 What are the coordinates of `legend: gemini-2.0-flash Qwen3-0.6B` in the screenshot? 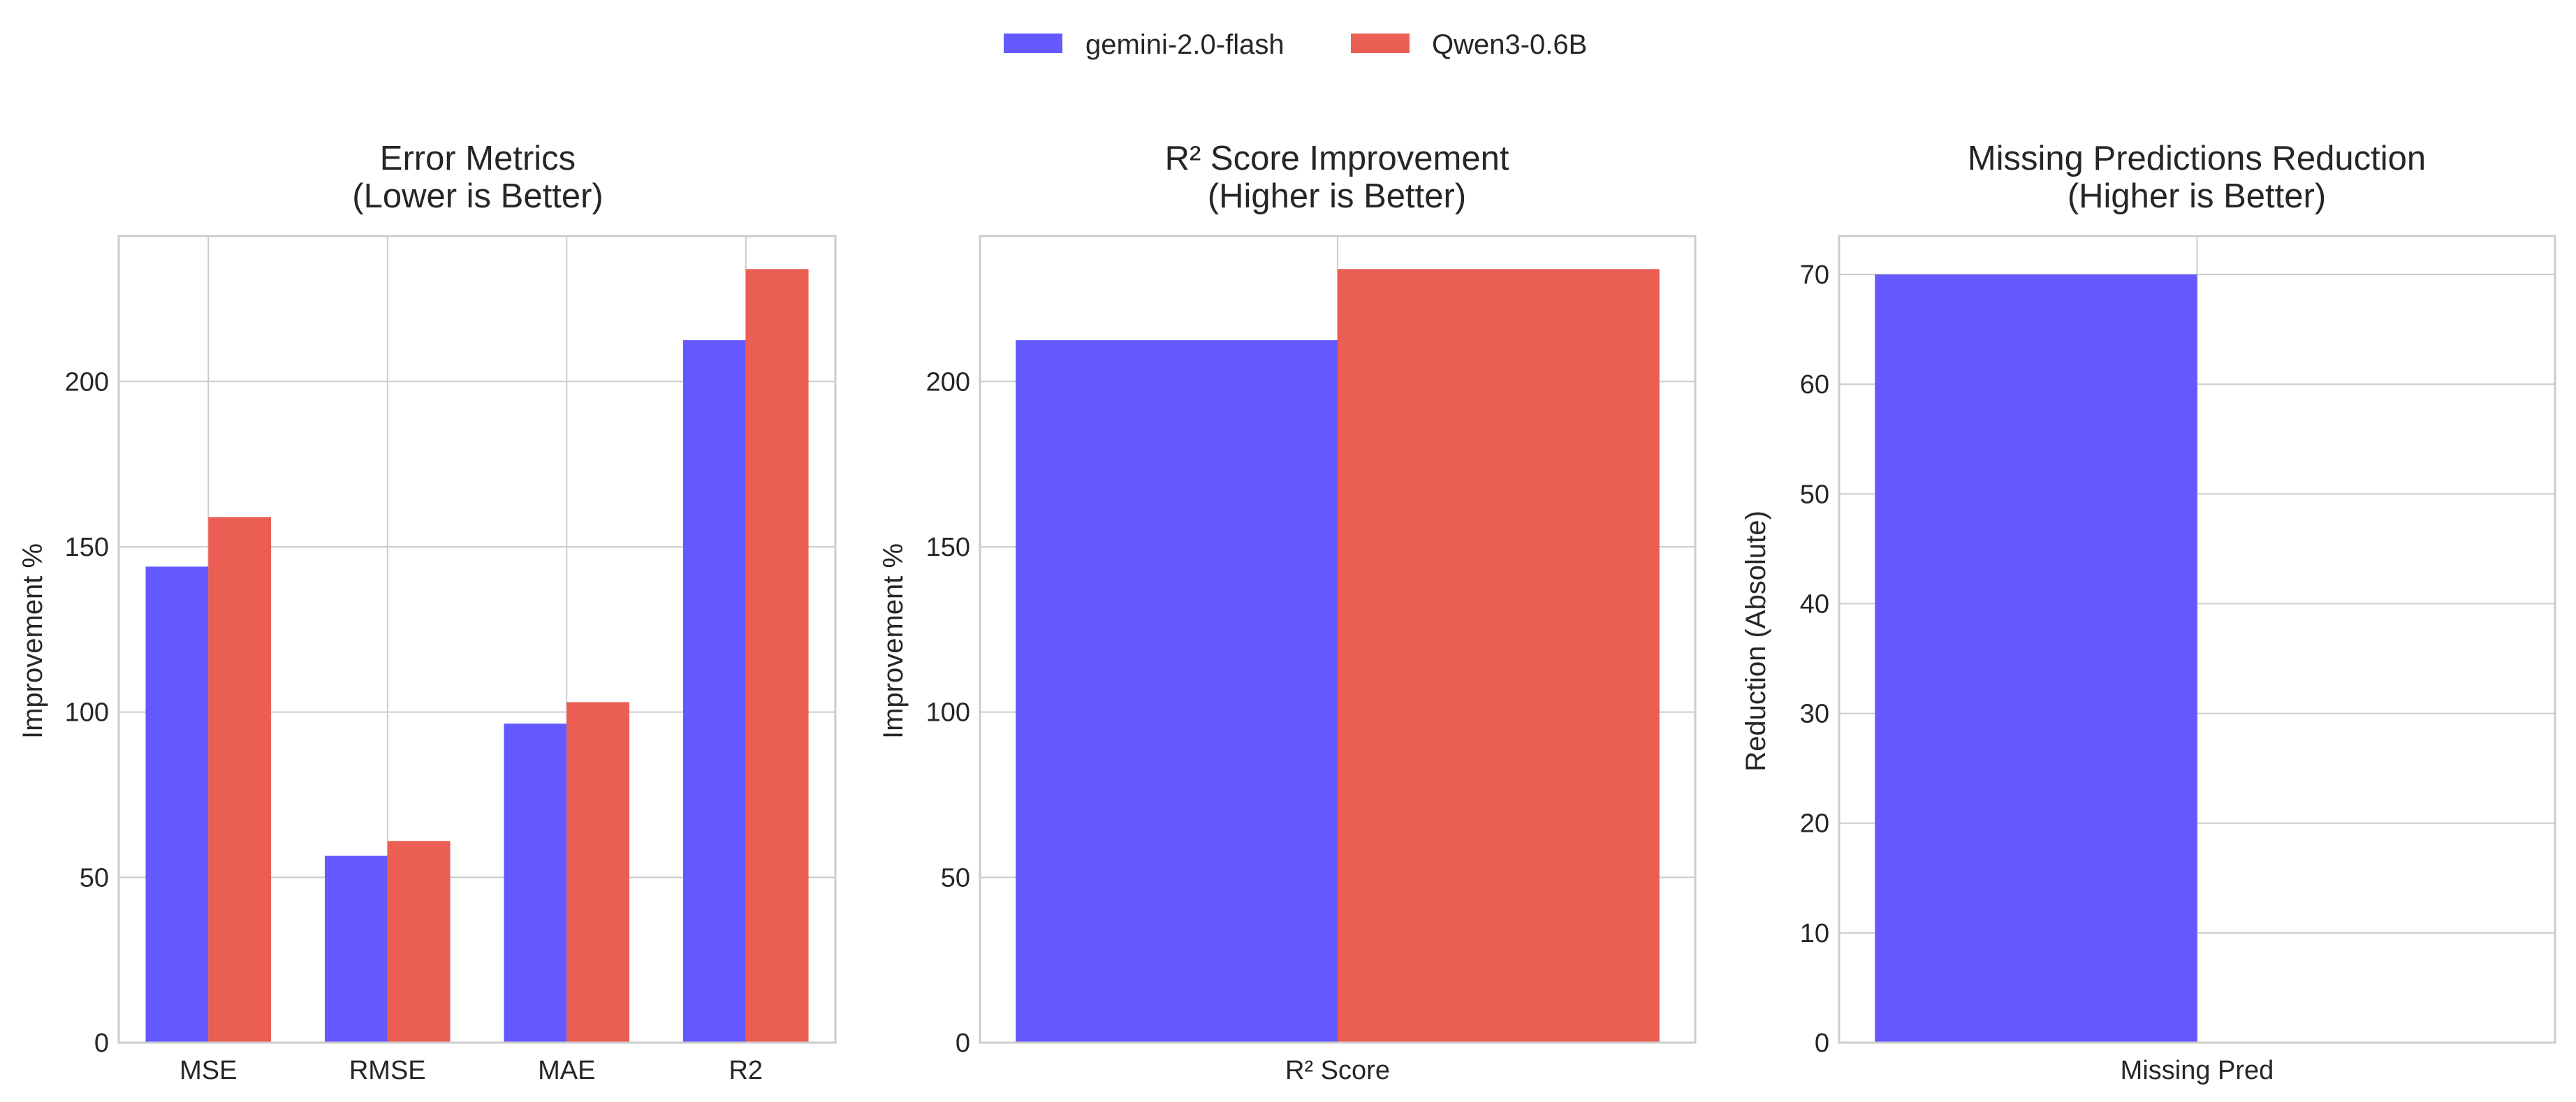 It's located at (1295, 45).